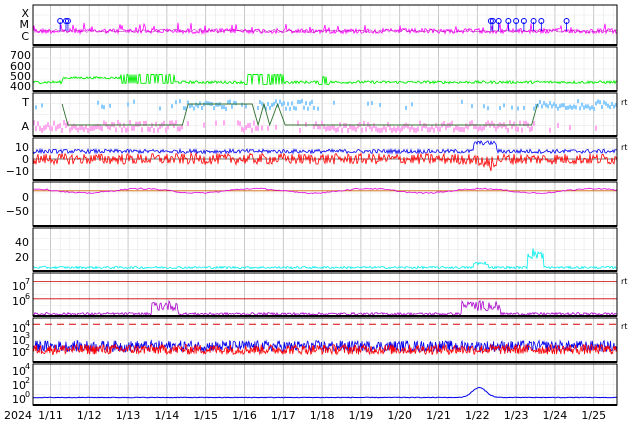 The image size is (634, 424). I want to click on prot-tick-1e4-base: 10, so click(19, 328).